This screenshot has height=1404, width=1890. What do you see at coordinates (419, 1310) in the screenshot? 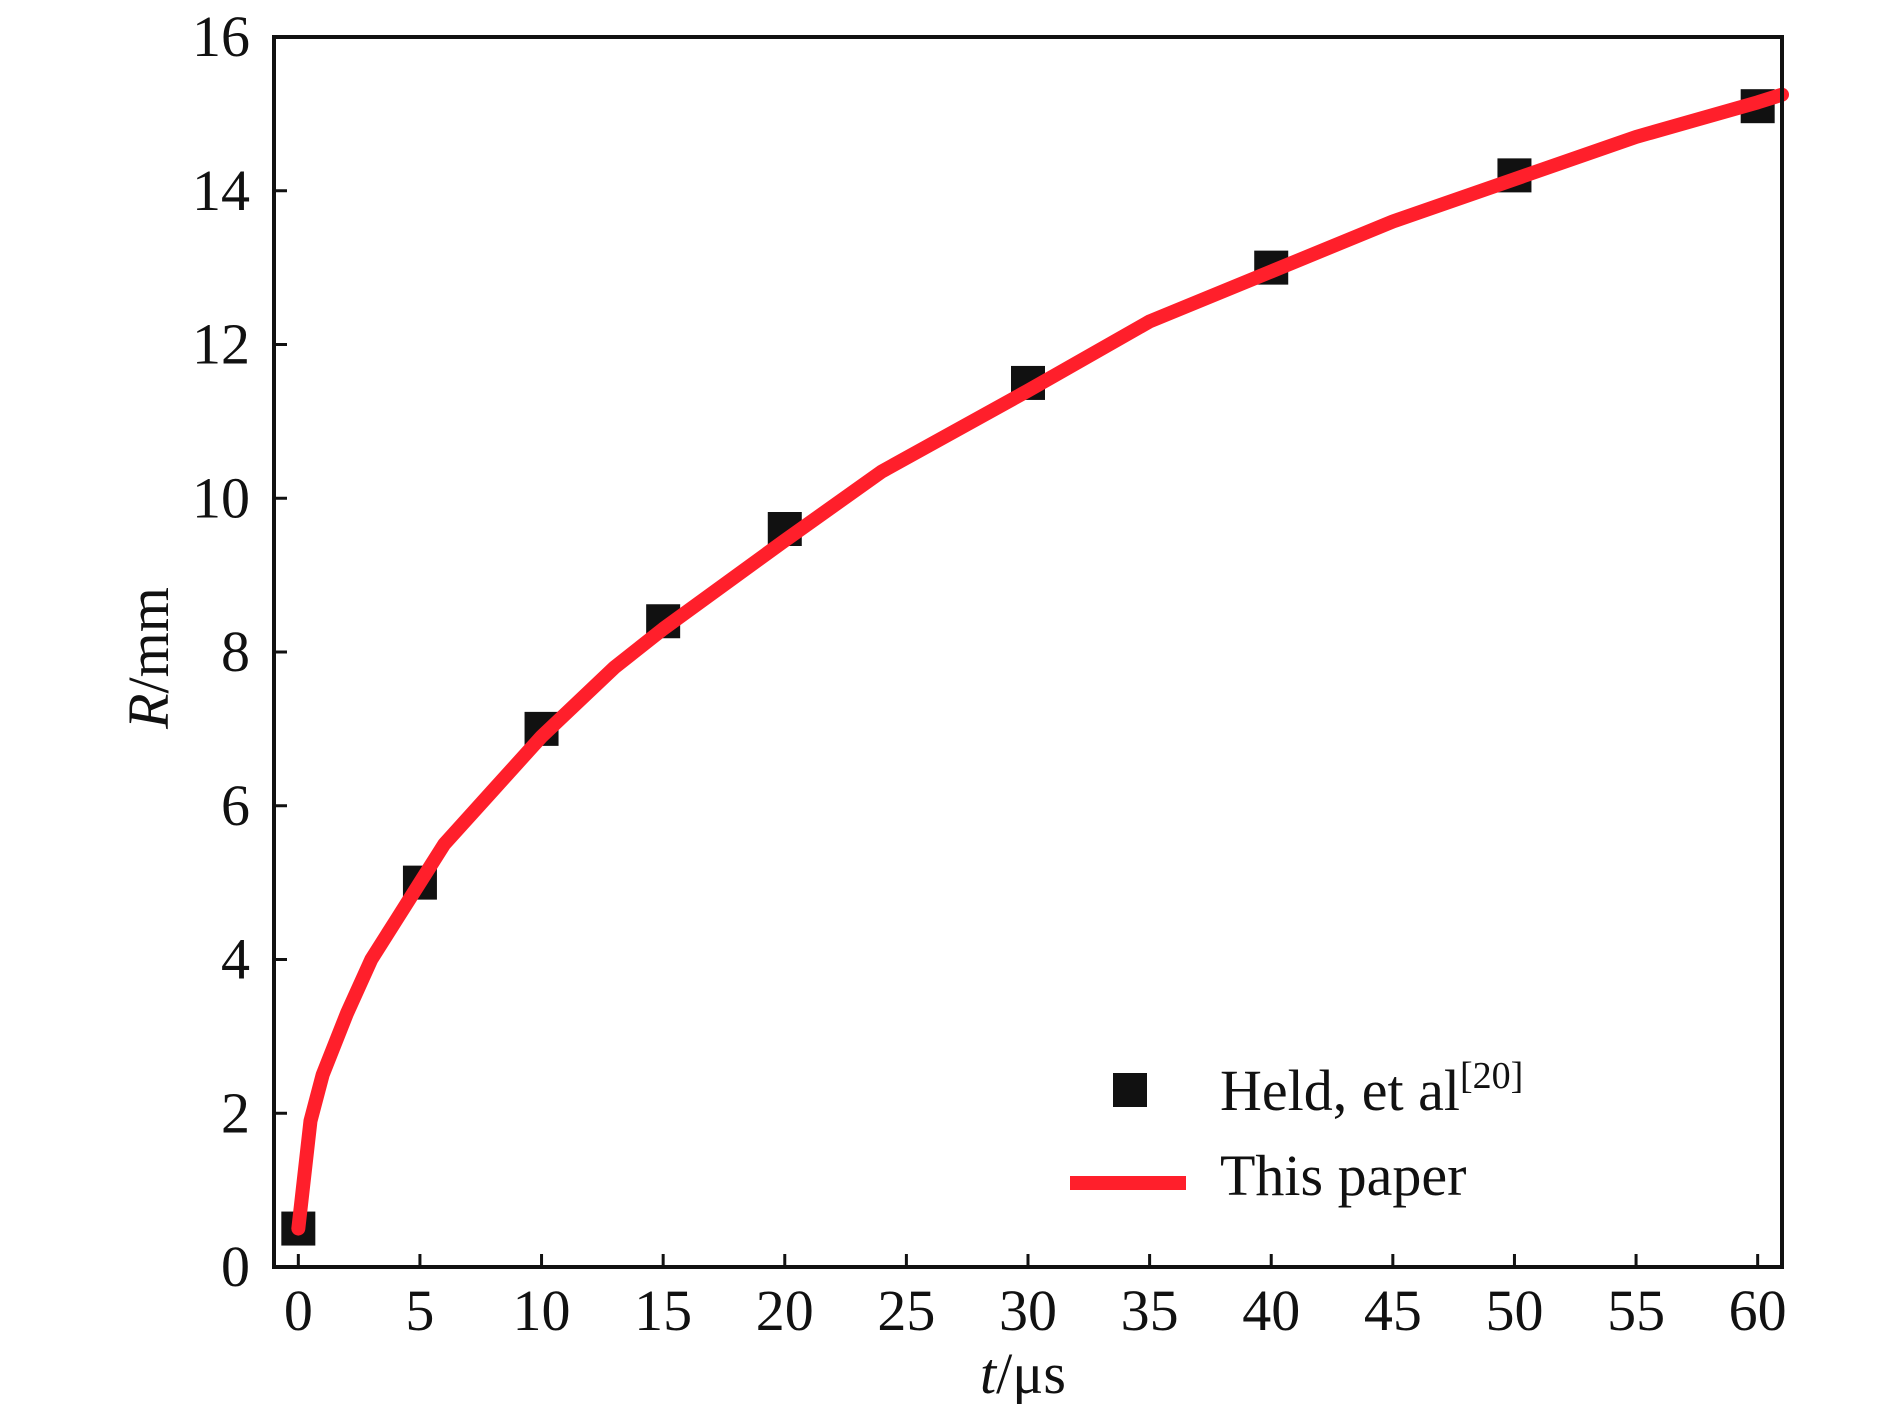
I see `x-tick-label-5: 5` at bounding box center [419, 1310].